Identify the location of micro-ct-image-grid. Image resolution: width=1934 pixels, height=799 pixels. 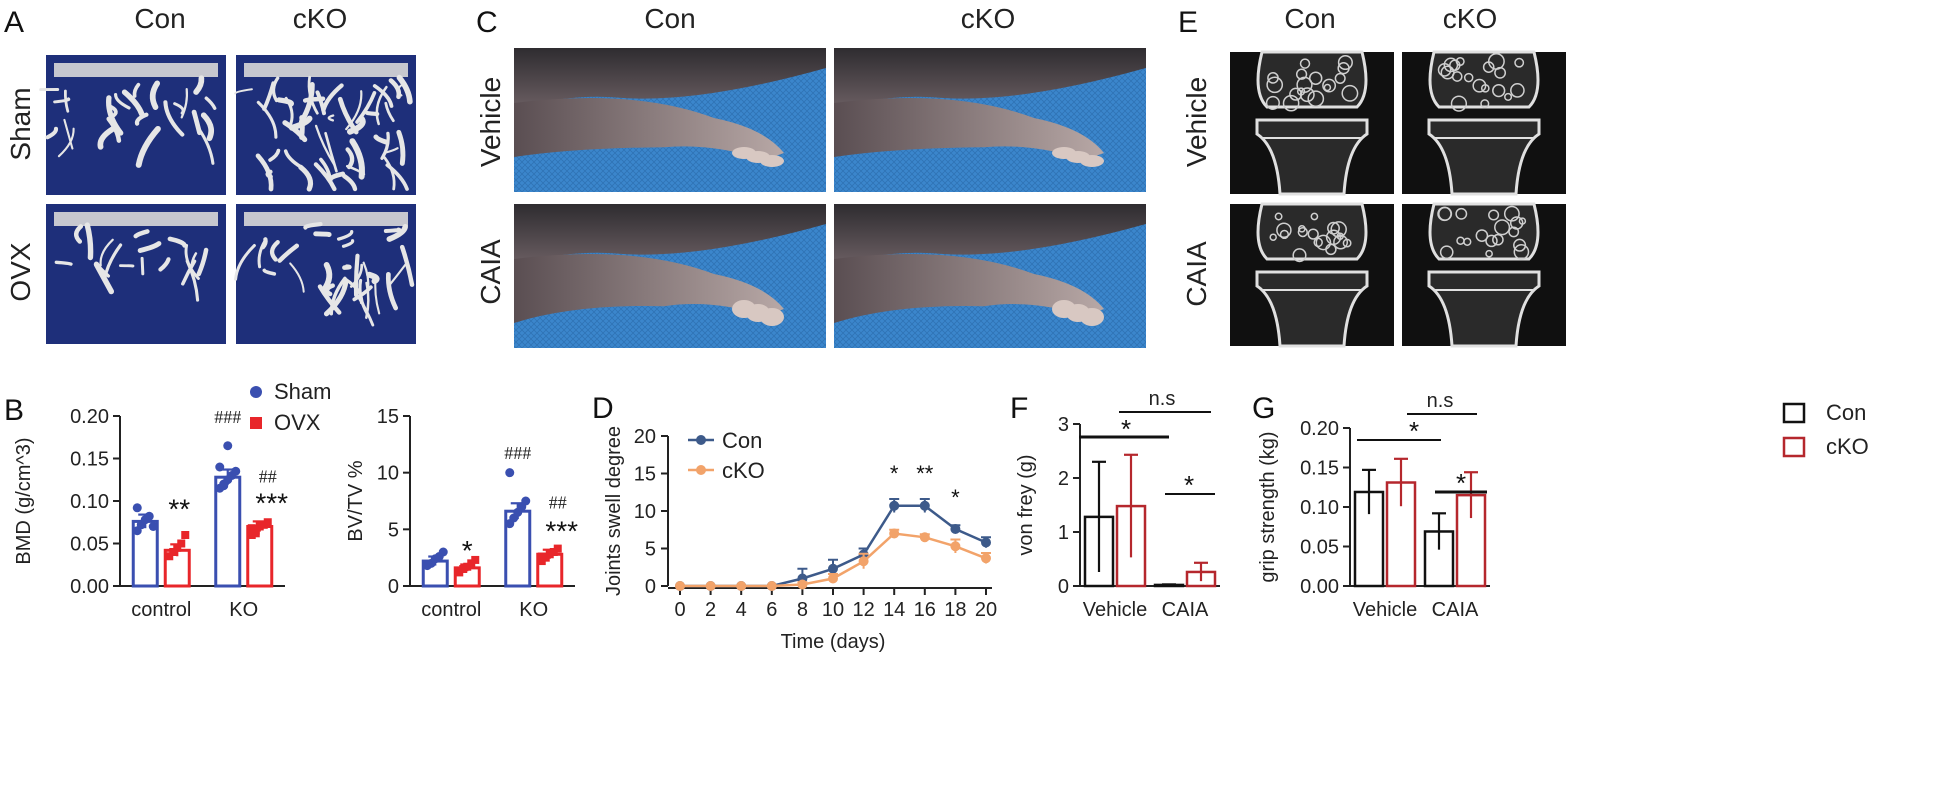
(227, 199).